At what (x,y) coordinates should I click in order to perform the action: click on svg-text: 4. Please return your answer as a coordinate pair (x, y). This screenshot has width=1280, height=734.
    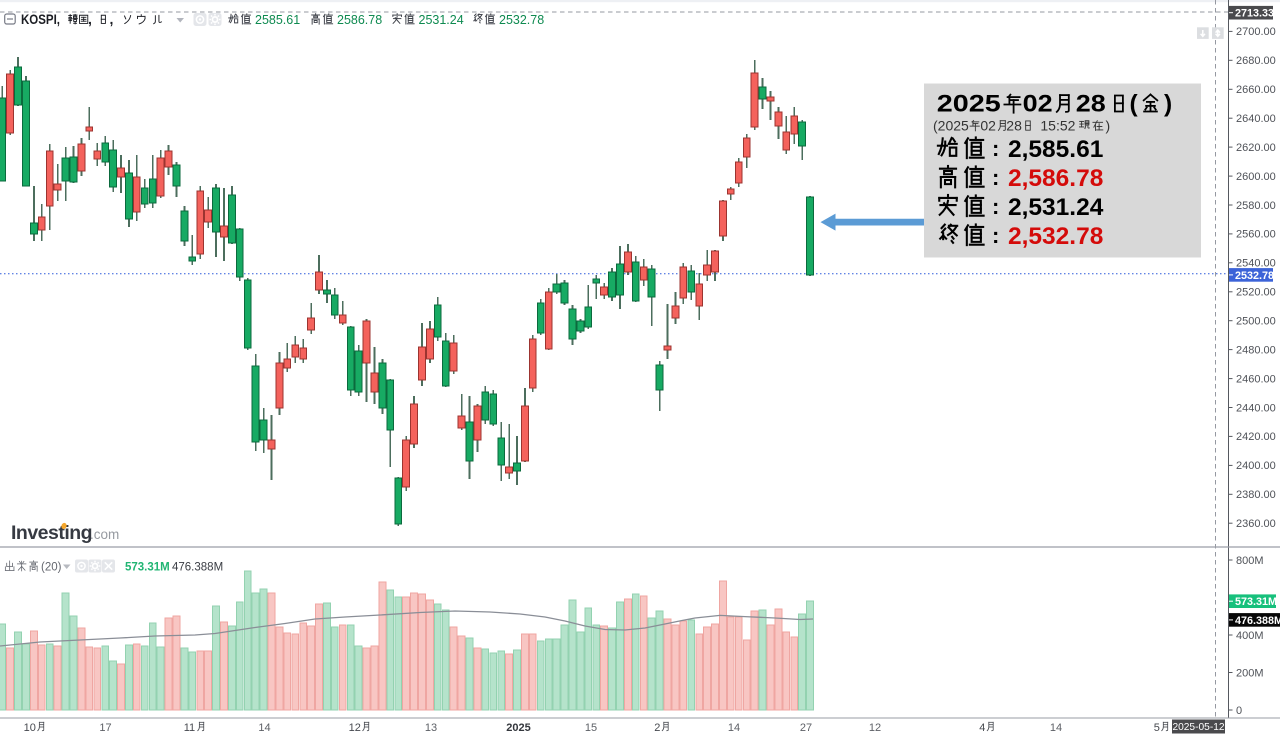
    Looking at the image, I should click on (982, 728).